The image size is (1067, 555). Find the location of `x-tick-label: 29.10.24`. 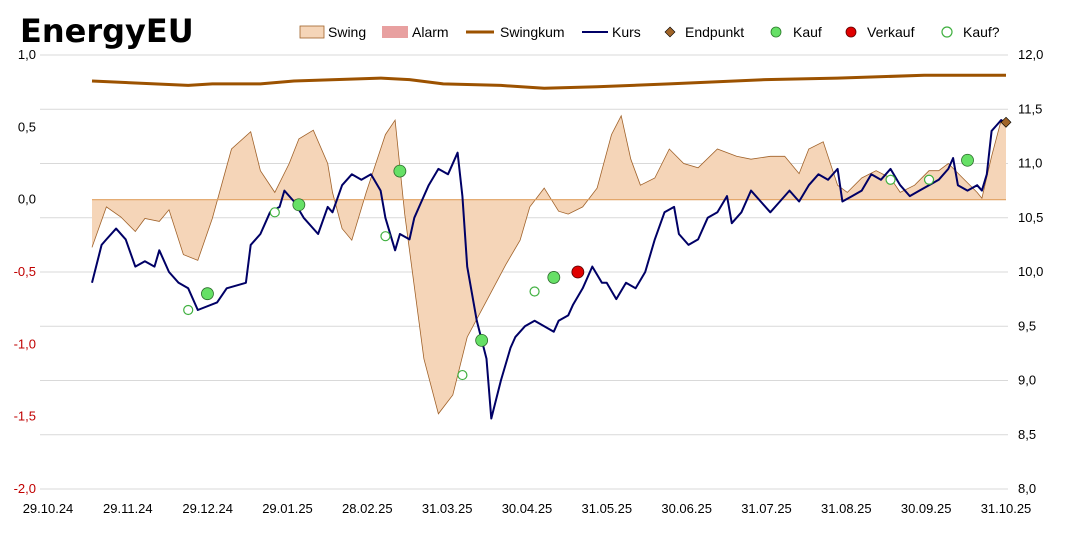

x-tick-label: 29.10.24 is located at coordinates (48, 508).